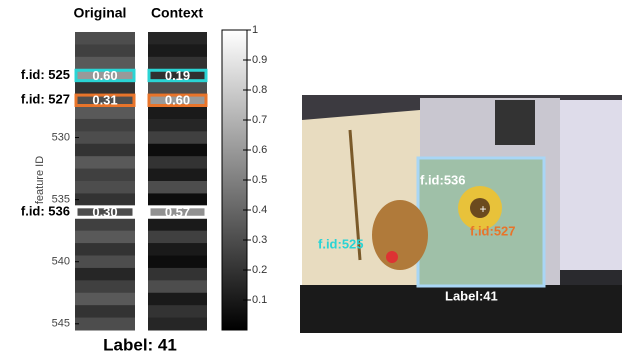 The image size is (634, 358). What do you see at coordinates (443, 179) in the screenshot?
I see `photo-annotation: f.id:536` at bounding box center [443, 179].